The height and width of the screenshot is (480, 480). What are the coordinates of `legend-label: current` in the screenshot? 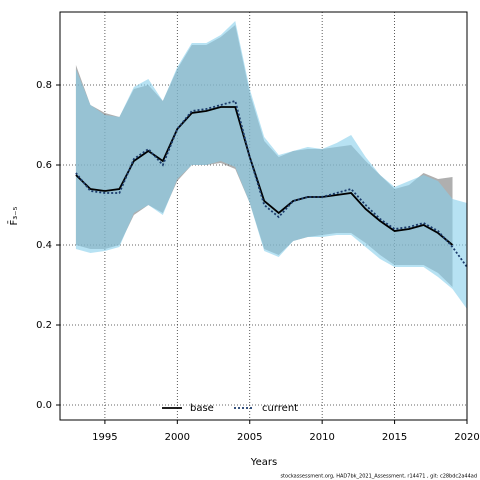 It's located at (280, 408).